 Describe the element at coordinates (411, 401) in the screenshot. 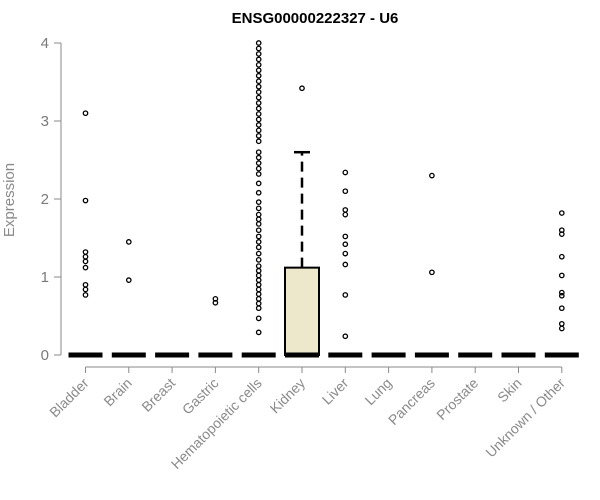

I see `category-label: Pancreas` at that location.